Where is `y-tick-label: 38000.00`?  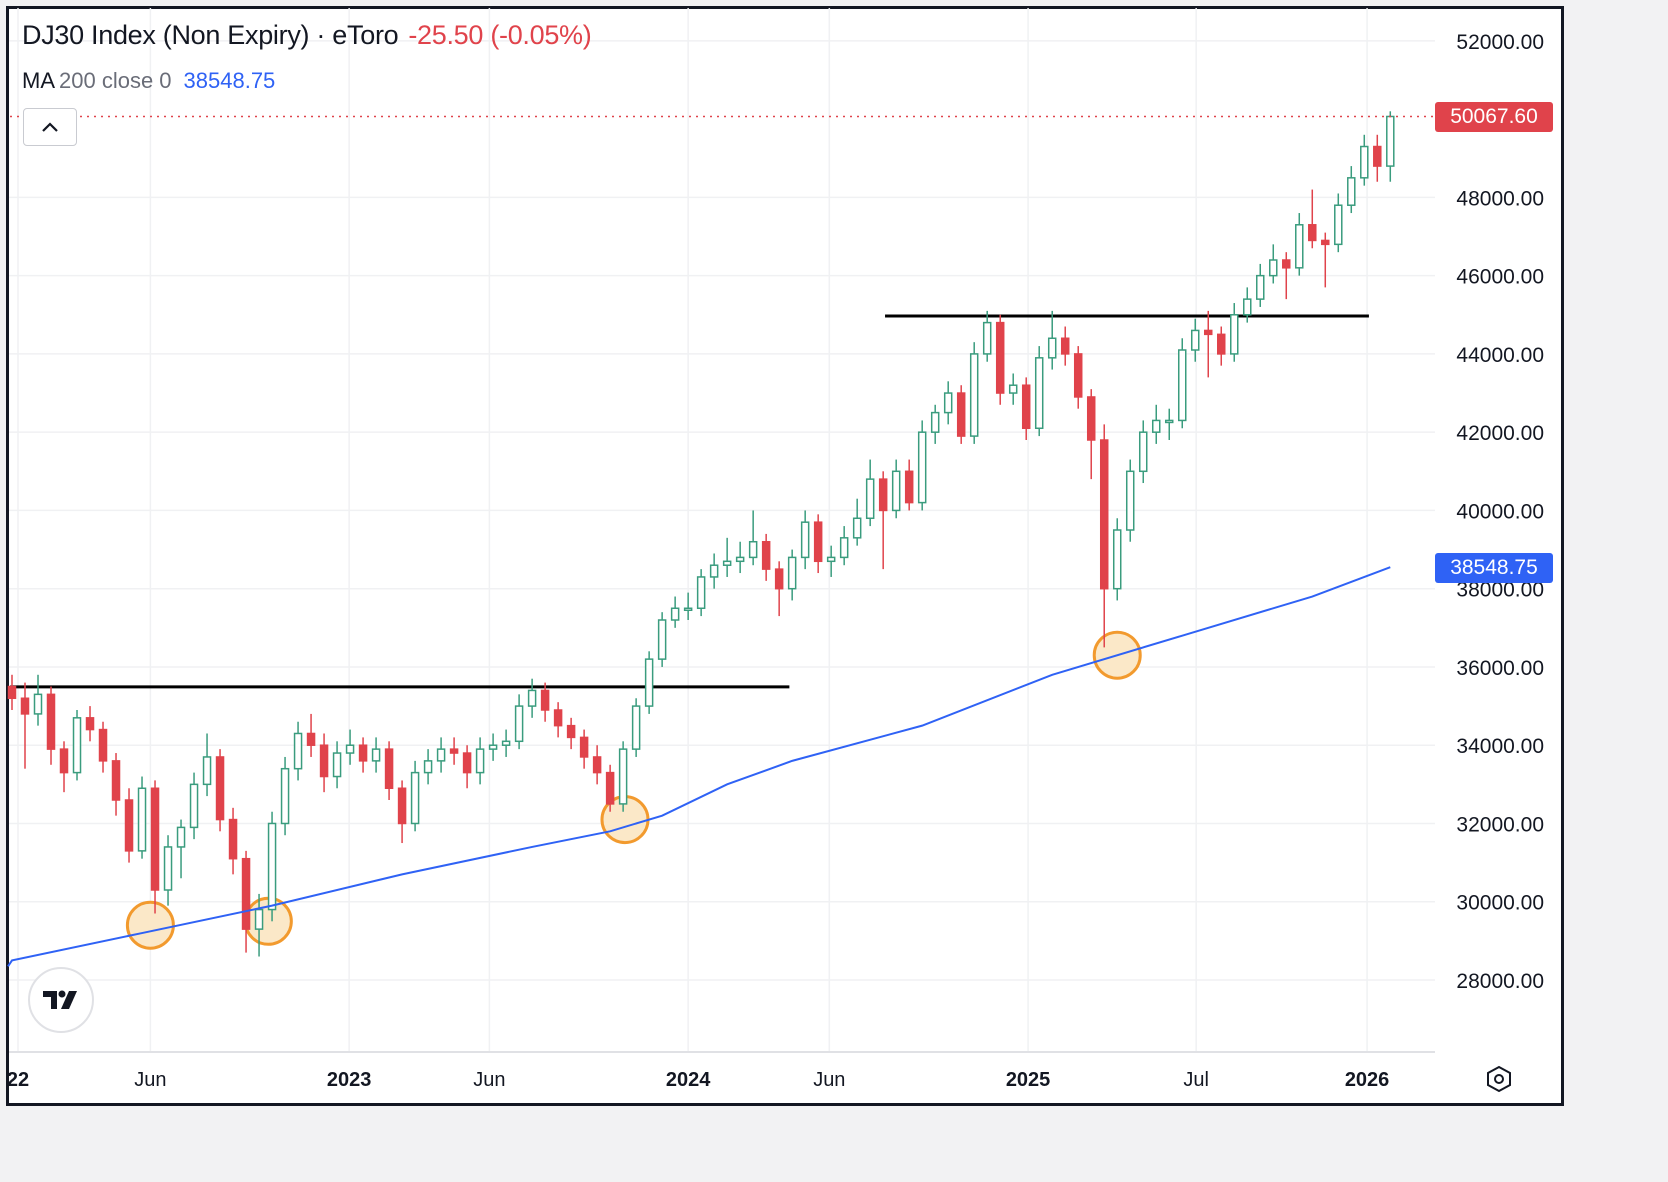
y-tick-label: 38000.00 is located at coordinates (1500, 590).